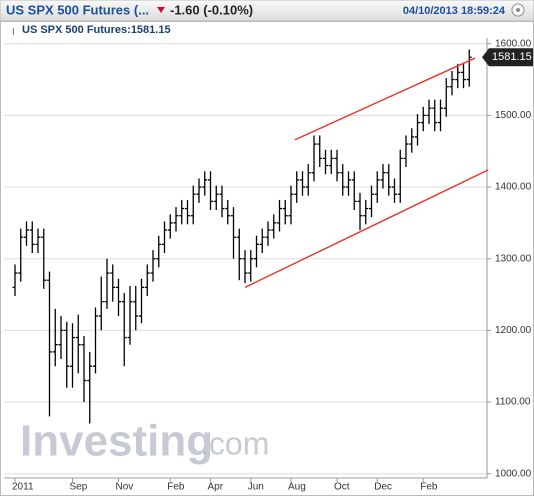 The width and height of the screenshot is (534, 496). Describe the element at coordinates (125, 487) in the screenshot. I see `x-tick-label: Nov` at that location.